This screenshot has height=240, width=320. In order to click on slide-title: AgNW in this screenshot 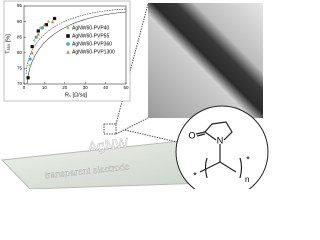, I will do `click(108, 144)`.